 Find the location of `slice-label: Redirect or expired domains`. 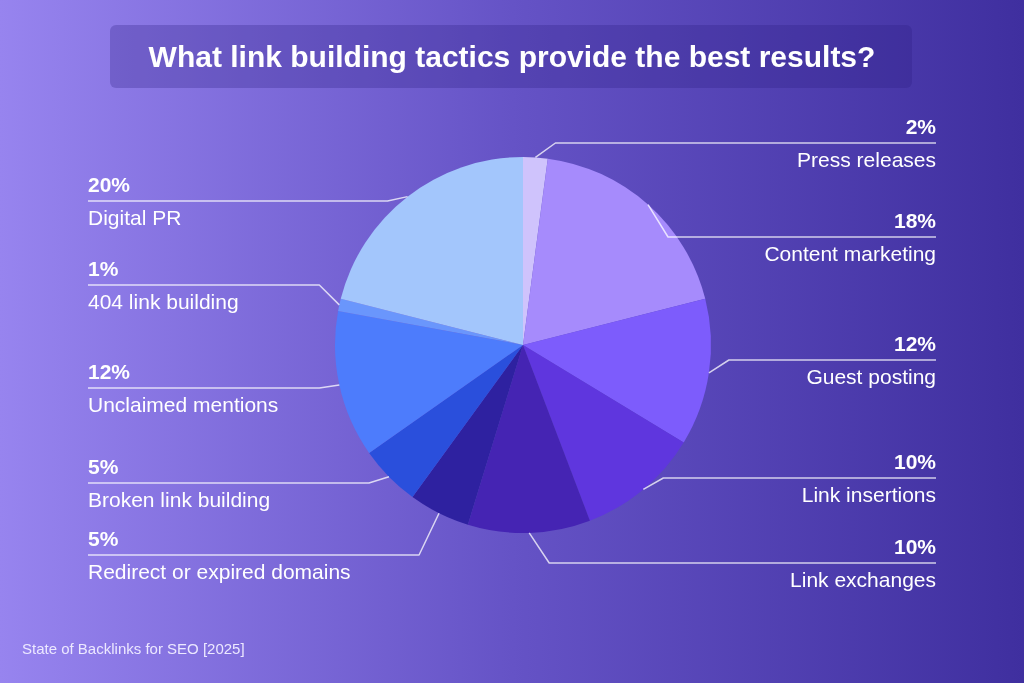

slice-label: Redirect or expired domains is located at coordinates (219, 571).